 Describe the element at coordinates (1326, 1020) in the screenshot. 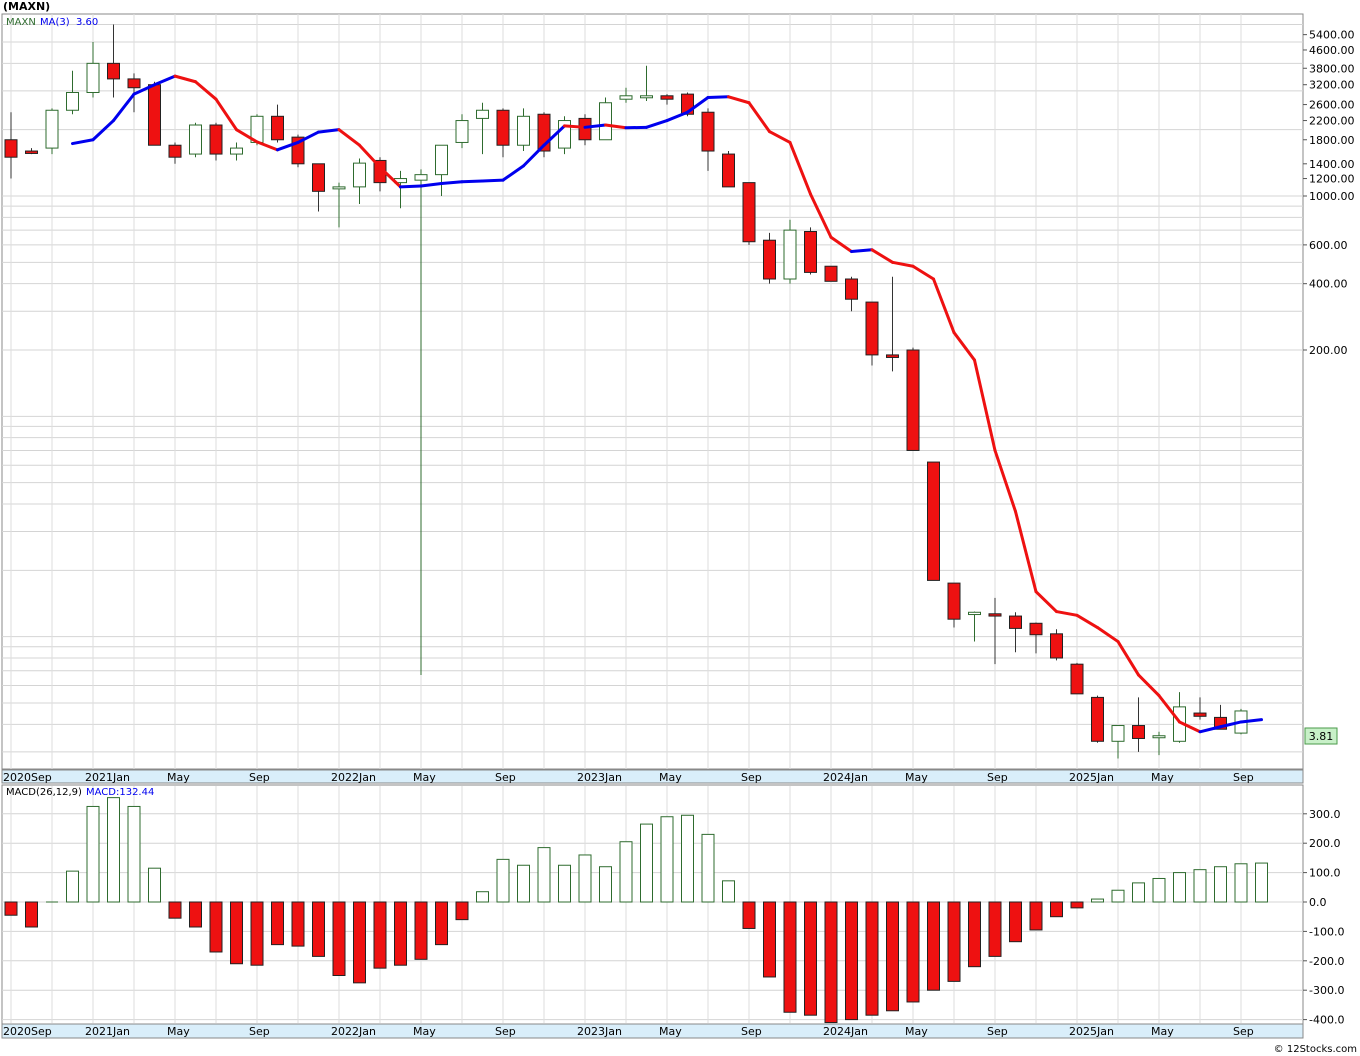

I see `macd-y-tick-label: -400.0` at that location.